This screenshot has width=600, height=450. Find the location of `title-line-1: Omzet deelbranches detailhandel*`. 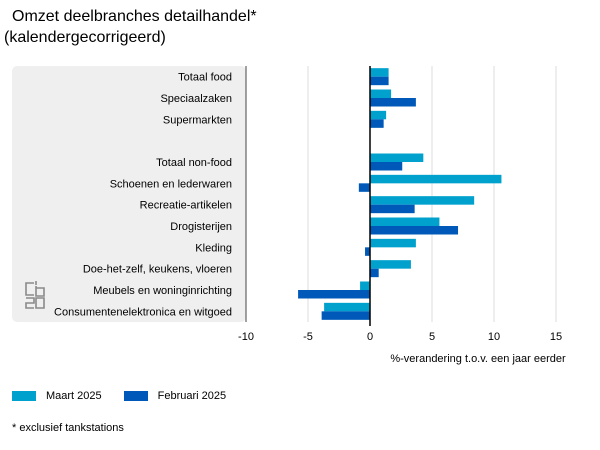

title-line-1: Omzet deelbranches detailhandel* is located at coordinates (134, 16).